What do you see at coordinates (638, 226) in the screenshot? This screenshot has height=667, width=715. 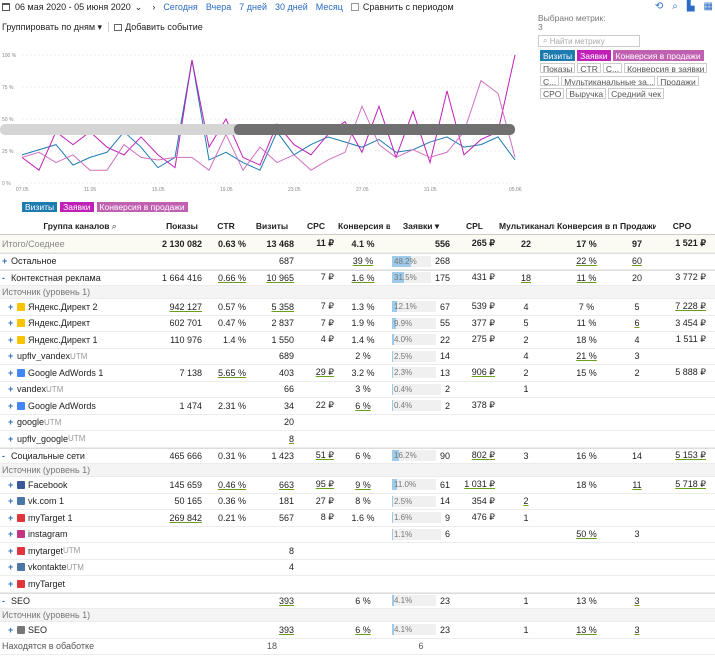 I see `col-sales: Продажи` at bounding box center [638, 226].